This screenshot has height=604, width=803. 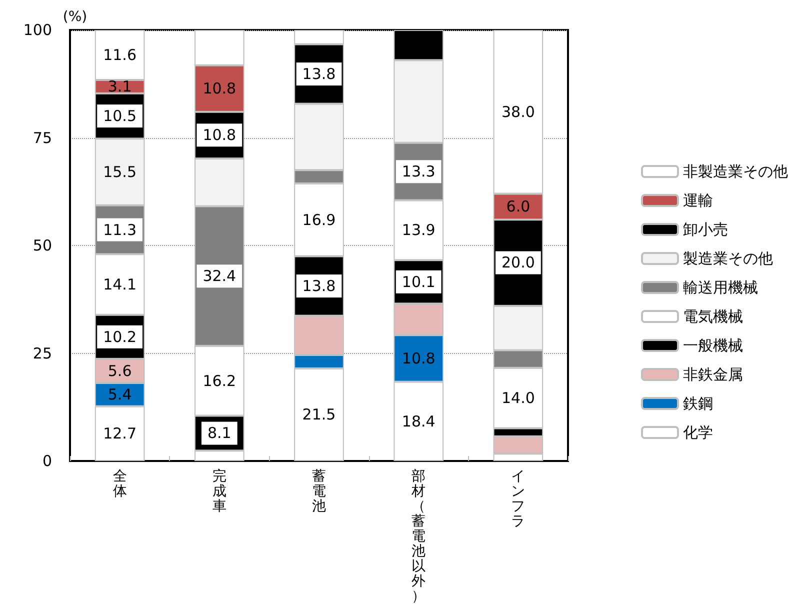 What do you see at coordinates (120, 55) in the screenshot?
I see `data-label: 11.6` at bounding box center [120, 55].